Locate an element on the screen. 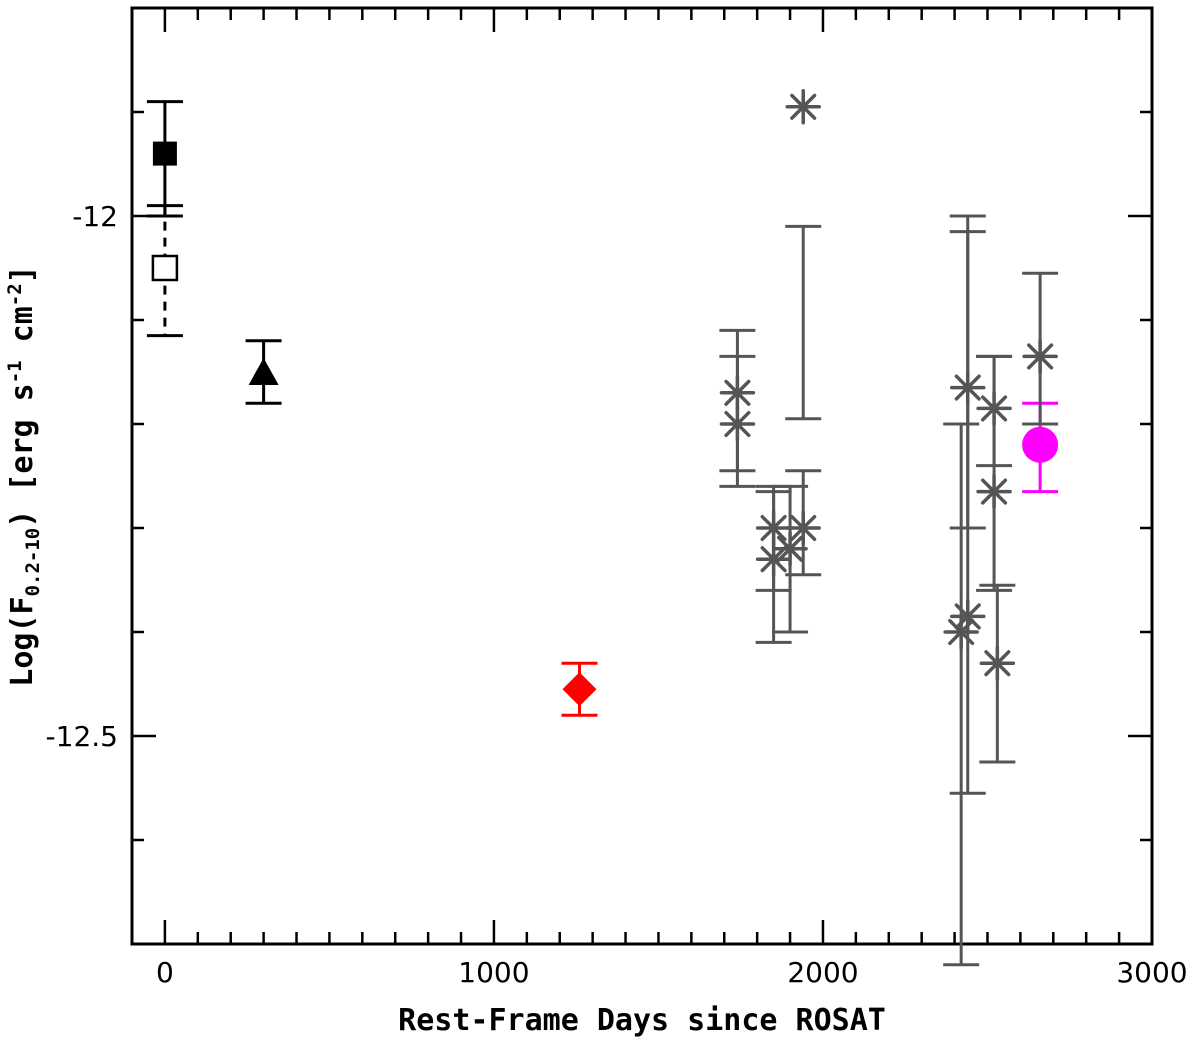 Image resolution: width=1200 pixels, height=1043 pixels. y-tick-label: -12.5 is located at coordinates (82, 736).